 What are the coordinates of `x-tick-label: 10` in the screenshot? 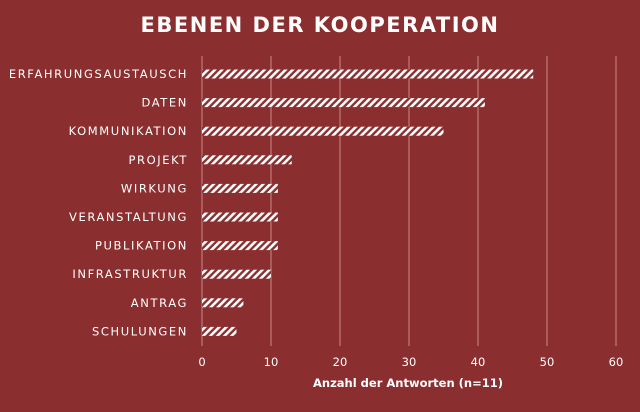 It's located at (271, 362).